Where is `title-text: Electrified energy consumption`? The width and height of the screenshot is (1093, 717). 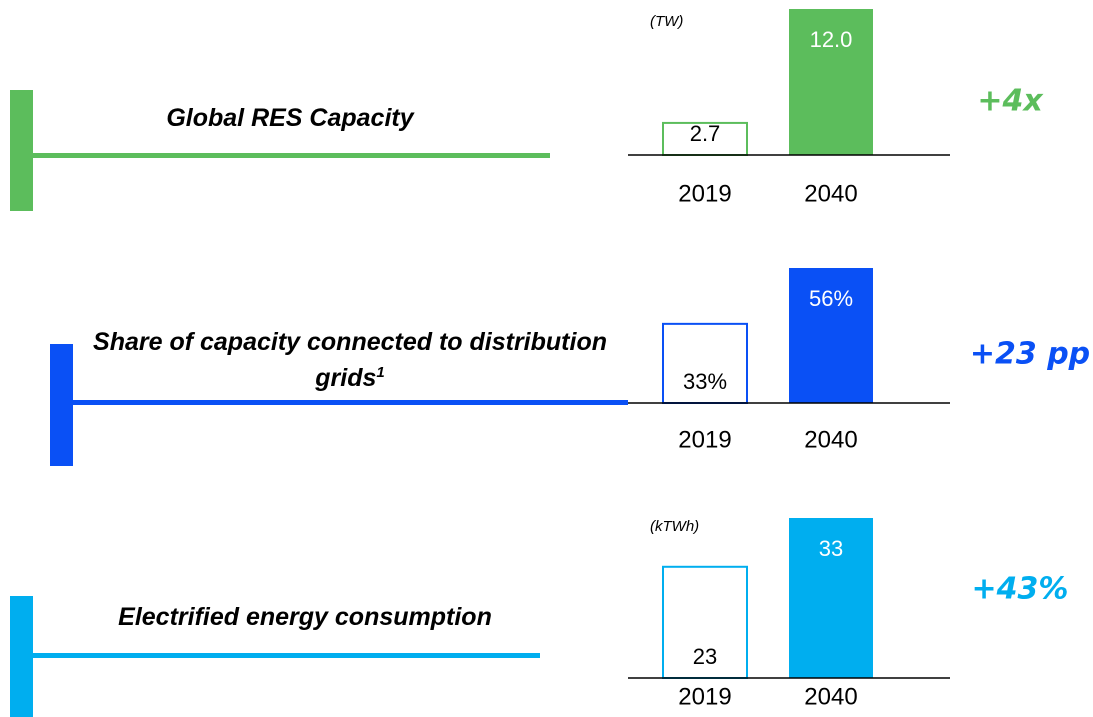
title-text: Electrified energy consumption is located at coordinates (305, 617).